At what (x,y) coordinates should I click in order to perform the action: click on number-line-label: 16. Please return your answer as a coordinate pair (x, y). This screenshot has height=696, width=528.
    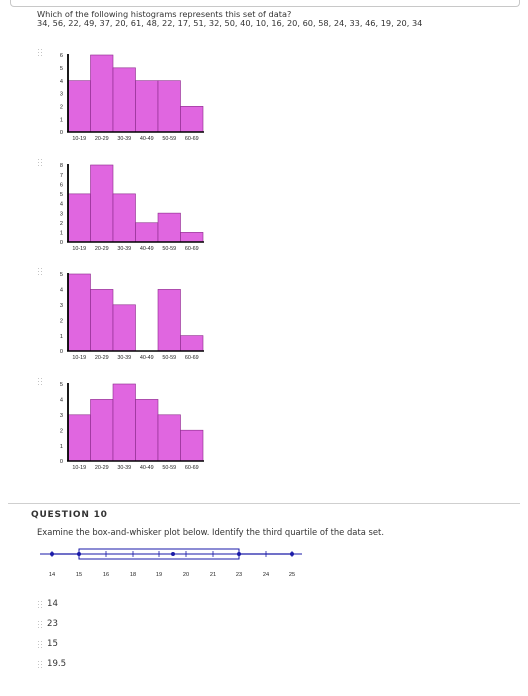
    Looking at the image, I should click on (106, 575).